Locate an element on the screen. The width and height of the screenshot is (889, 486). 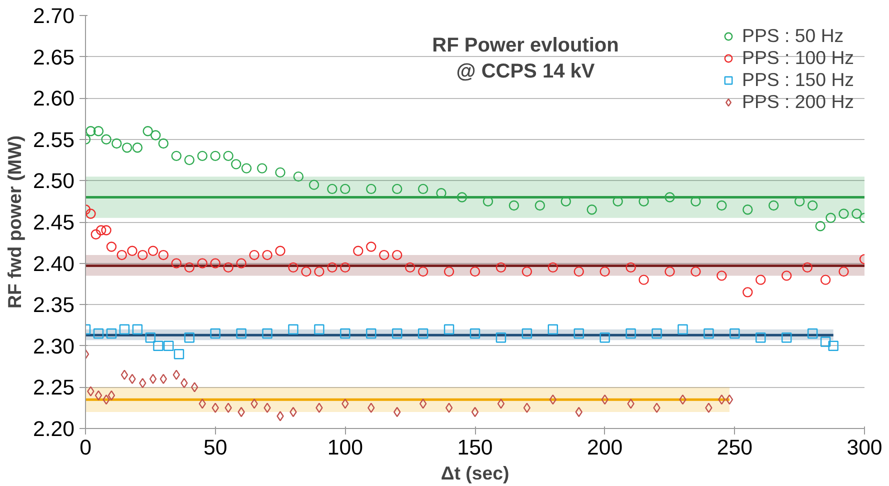
legend-label: PPS : 200 Hz is located at coordinates (798, 102).